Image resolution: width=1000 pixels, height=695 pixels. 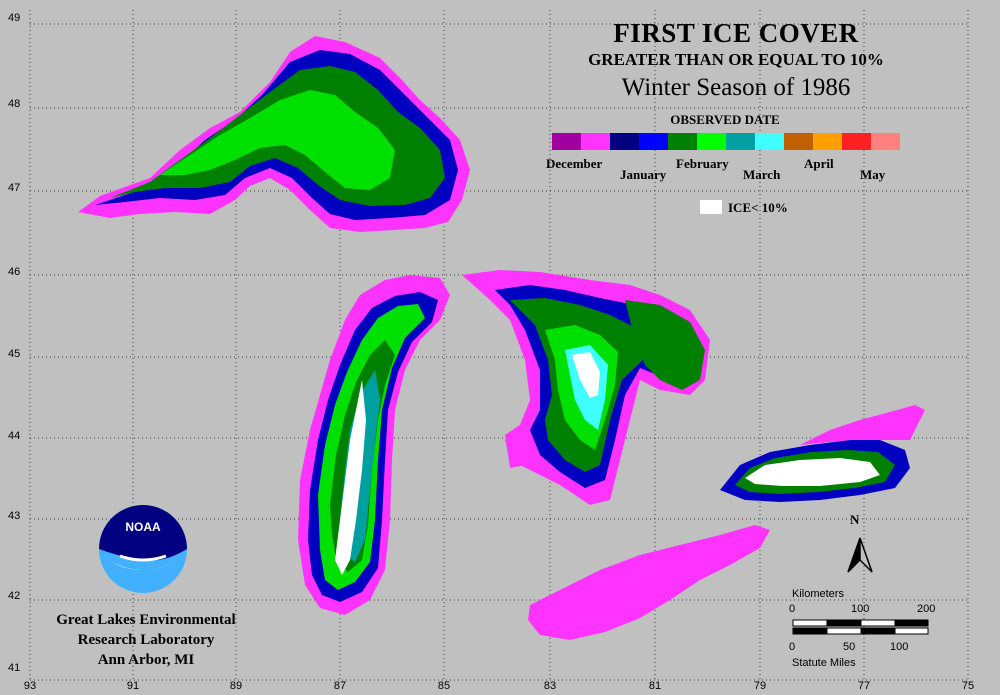 What do you see at coordinates (133, 686) in the screenshot?
I see `lon-label-91: 91` at bounding box center [133, 686].